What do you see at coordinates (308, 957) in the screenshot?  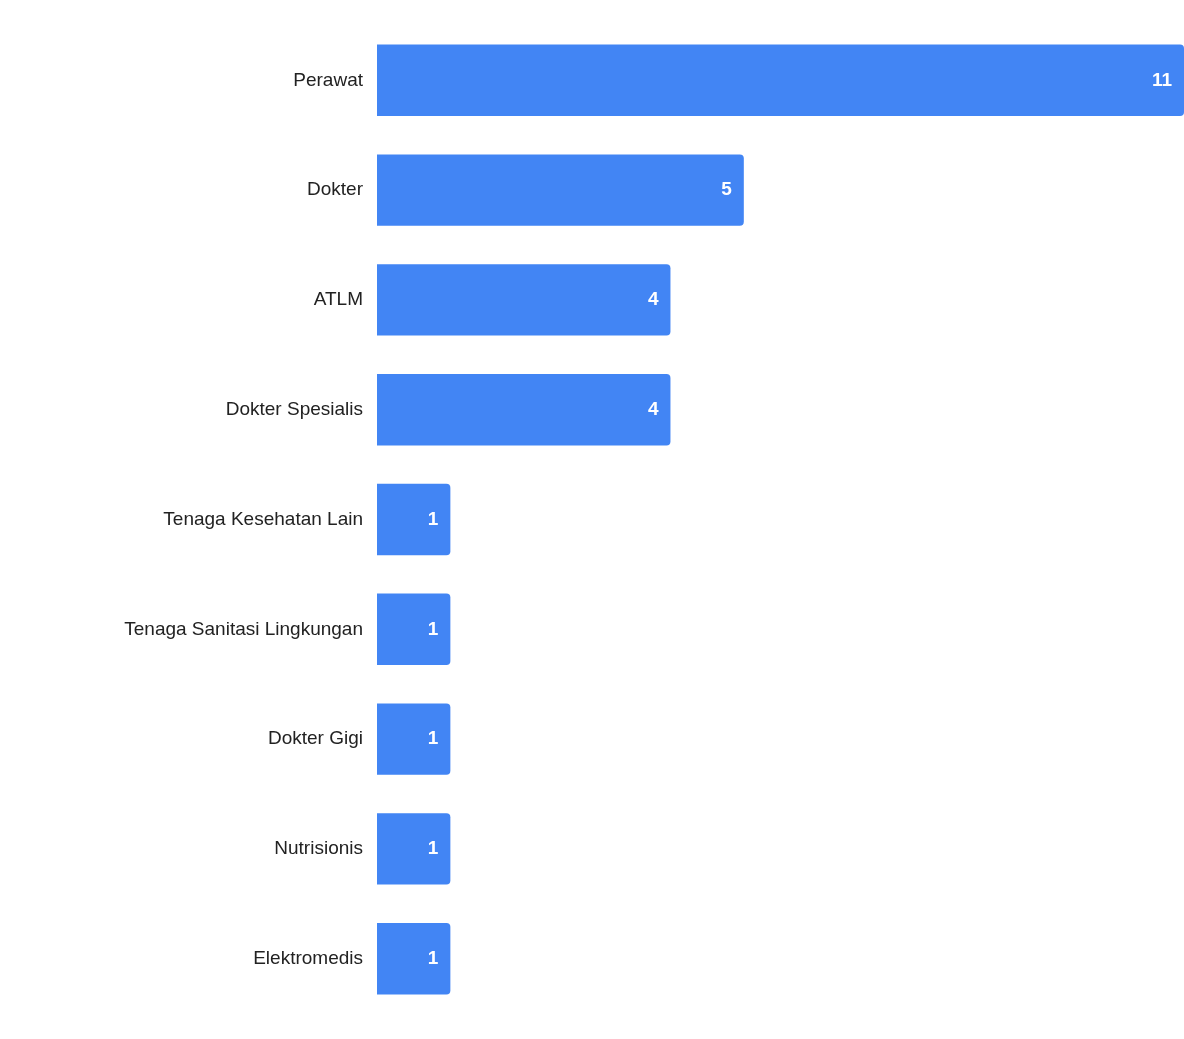 I see `y-tick-label: Elektromedis` at bounding box center [308, 957].